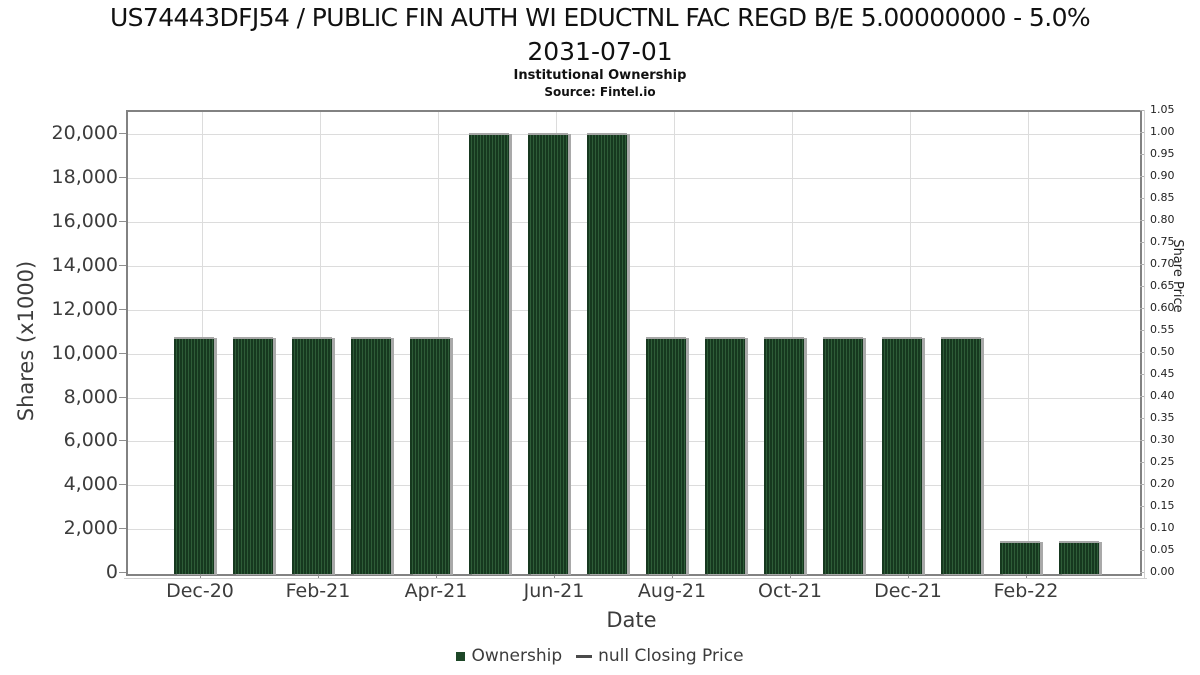 The width and height of the screenshot is (1200, 675). What do you see at coordinates (84, 265) in the screenshot?
I see `y-axis-tick-label-left: 14,000` at bounding box center [84, 265].